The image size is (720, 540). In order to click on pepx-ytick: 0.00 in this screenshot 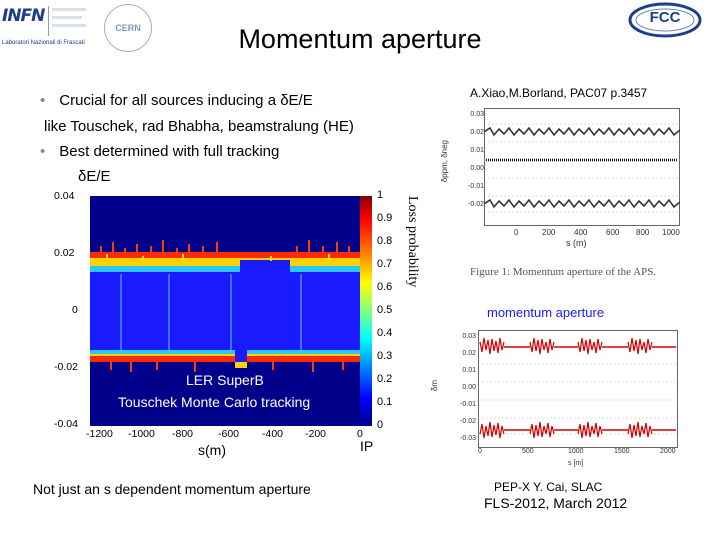, I will do `click(469, 387)`.